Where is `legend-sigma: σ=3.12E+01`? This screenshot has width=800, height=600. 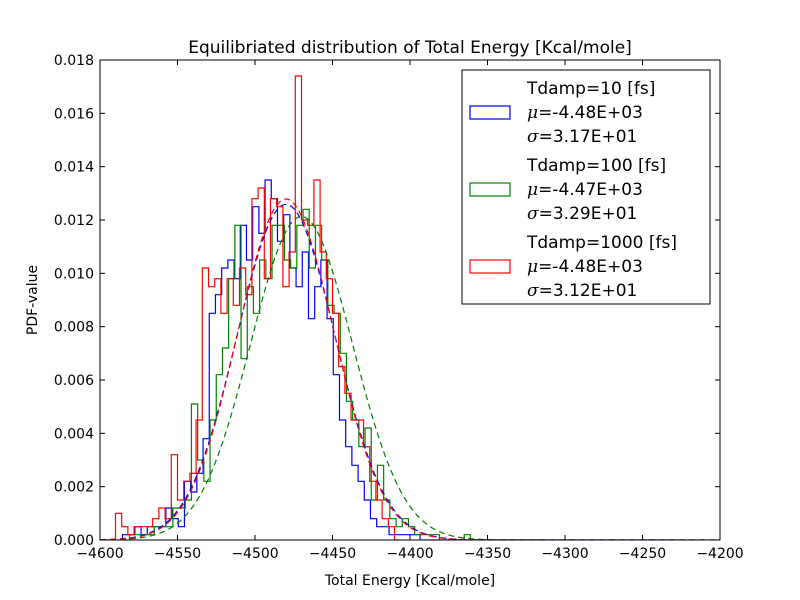
legend-sigma: σ=3.12E+01 is located at coordinates (582, 291).